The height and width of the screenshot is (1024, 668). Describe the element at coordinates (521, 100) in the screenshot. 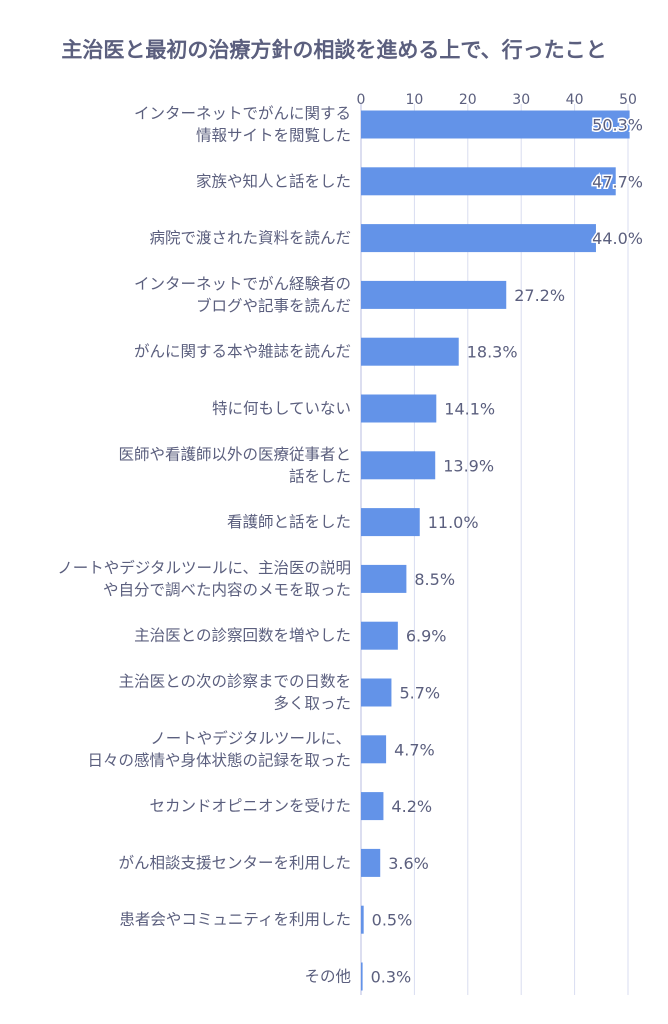

I see `x-tick-label: 30` at that location.